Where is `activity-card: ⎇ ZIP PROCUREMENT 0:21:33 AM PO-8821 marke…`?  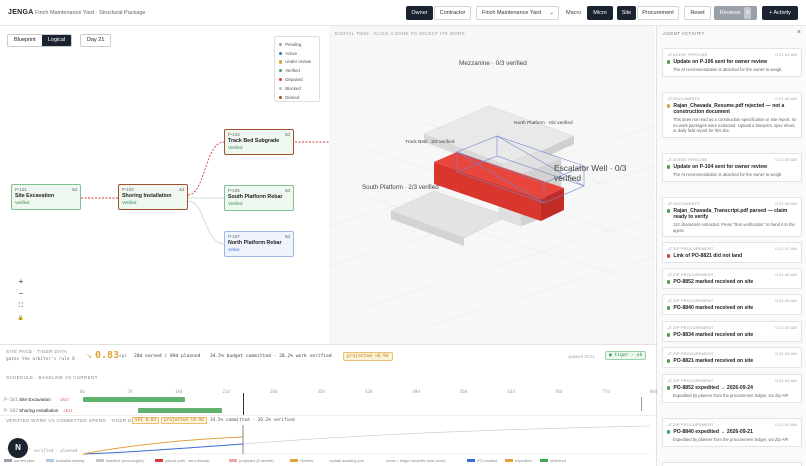 activity-card: ⎇ ZIP PROCUREMENT 0:21:33 AM PO-8821 marke… is located at coordinates (732, 357).